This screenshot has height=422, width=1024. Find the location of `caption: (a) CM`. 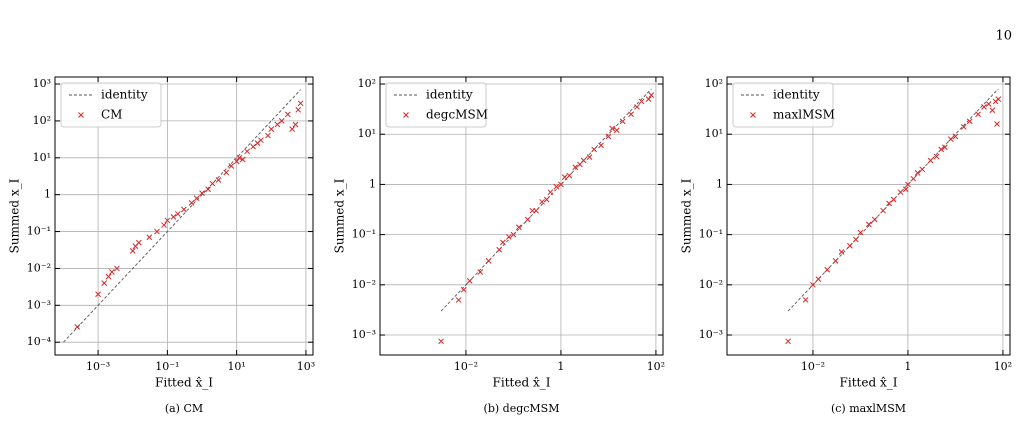

caption: (a) CM is located at coordinates (184, 408).